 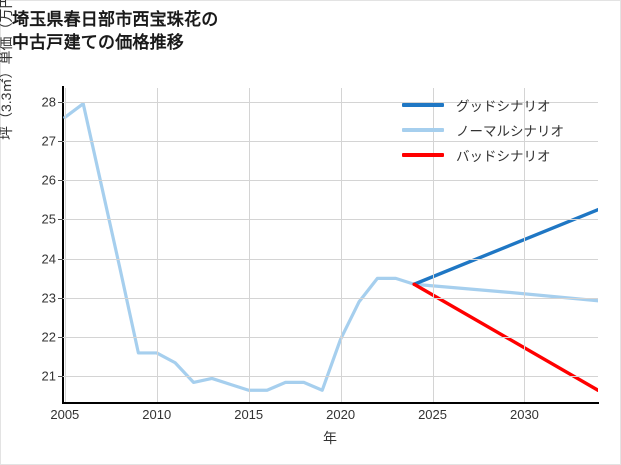 I want to click on y-tick-label: 23, so click(x=48, y=298).